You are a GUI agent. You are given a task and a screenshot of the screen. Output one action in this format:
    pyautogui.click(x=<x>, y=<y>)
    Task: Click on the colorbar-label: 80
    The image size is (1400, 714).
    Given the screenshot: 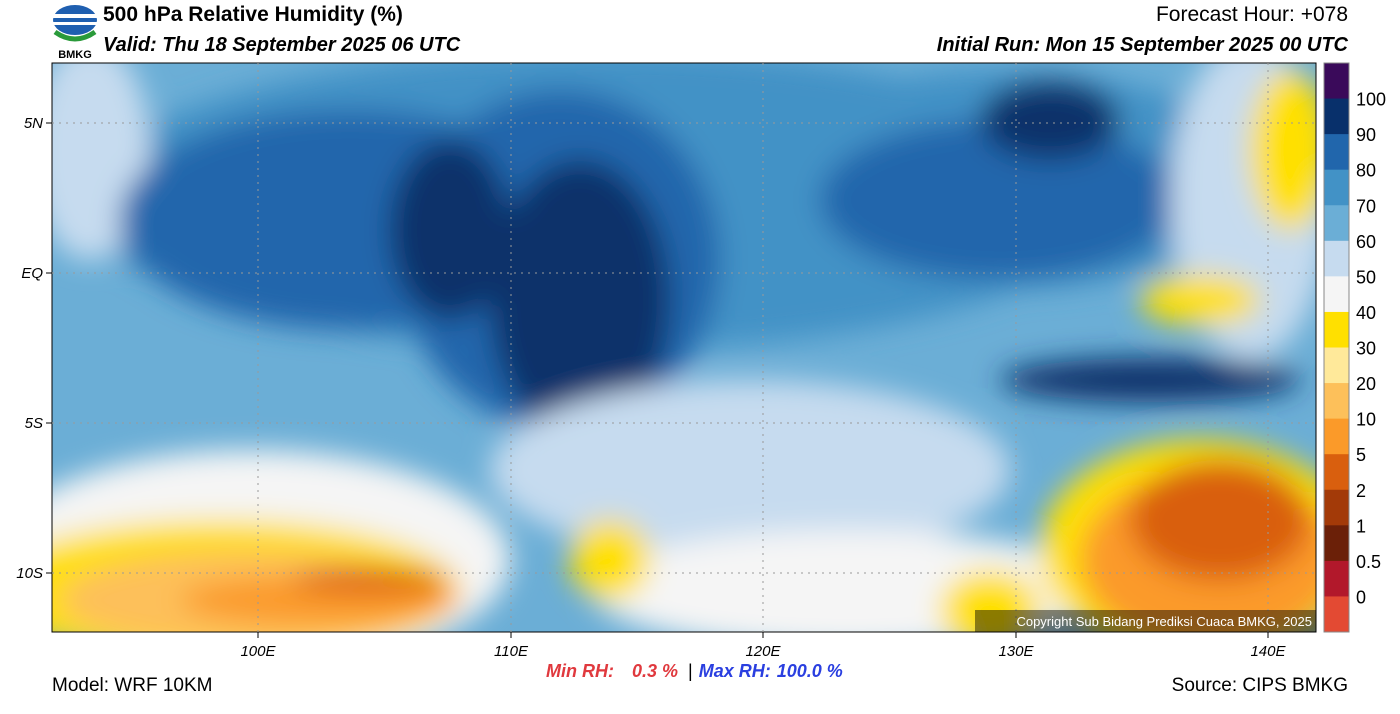 What is the action you would take?
    pyautogui.click(x=1366, y=171)
    